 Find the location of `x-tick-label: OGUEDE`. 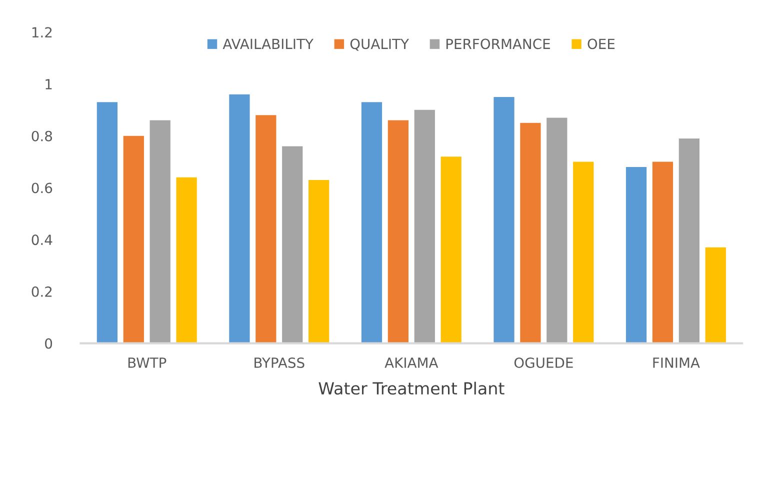

x-tick-label: OGUEDE is located at coordinates (543, 362).